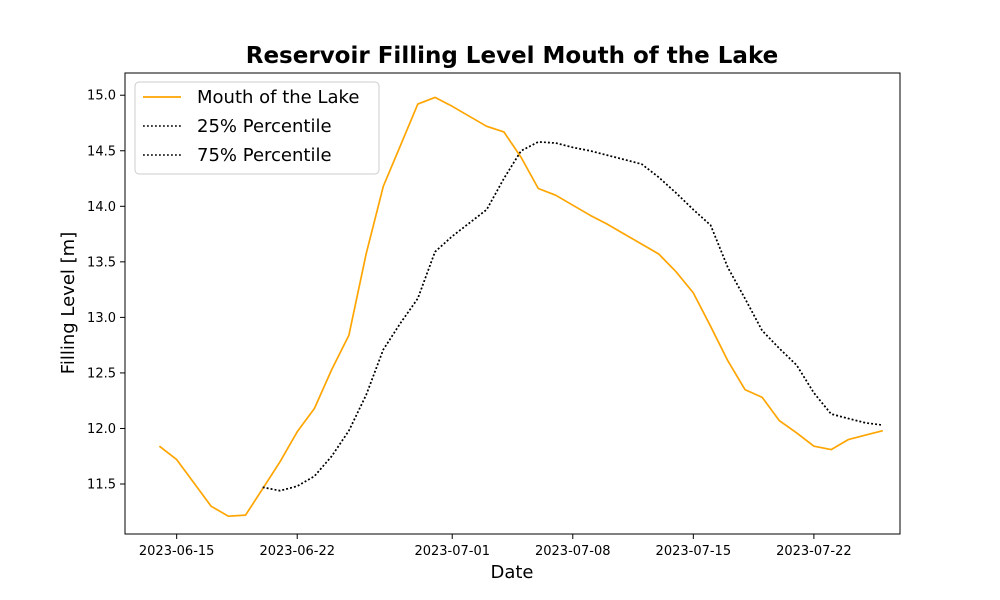  What do you see at coordinates (106, 291) in the screenshot?
I see `y-axis-ticks: 11.5 12.0 12.5 13.0 13.5 14.0 14.5 15.0` at bounding box center [106, 291].